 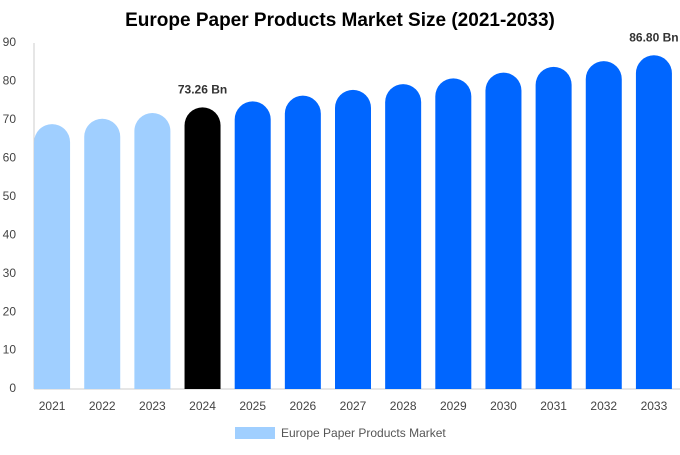 I want to click on x-tick-label: 2031, so click(x=553, y=406).